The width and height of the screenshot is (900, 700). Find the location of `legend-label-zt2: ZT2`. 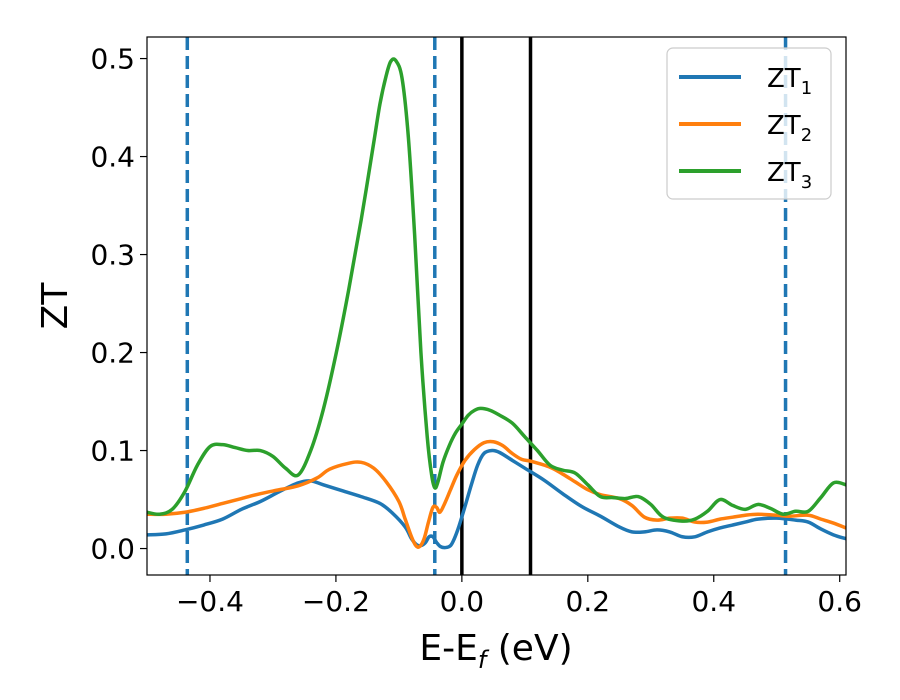

legend-label-zt2: ZT2 is located at coordinates (789, 128).